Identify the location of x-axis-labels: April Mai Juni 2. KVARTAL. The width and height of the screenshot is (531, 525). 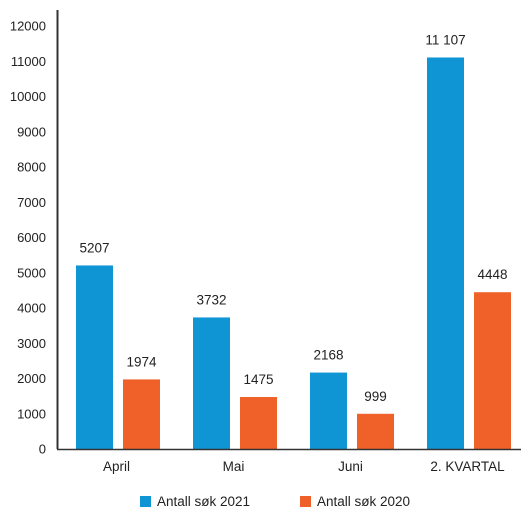
(304, 466).